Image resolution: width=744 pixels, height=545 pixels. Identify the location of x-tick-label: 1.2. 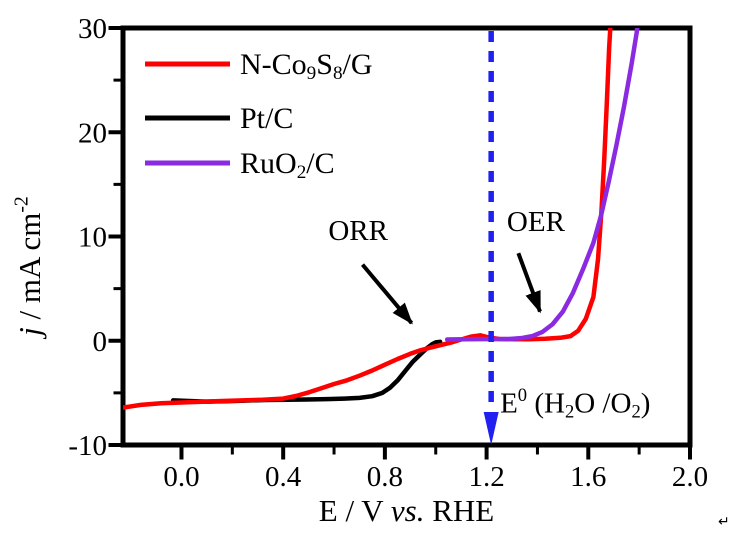
(486, 477).